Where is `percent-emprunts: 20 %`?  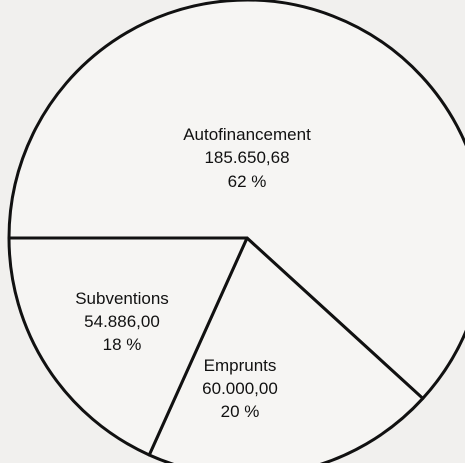 percent-emprunts: 20 % is located at coordinates (240, 411).